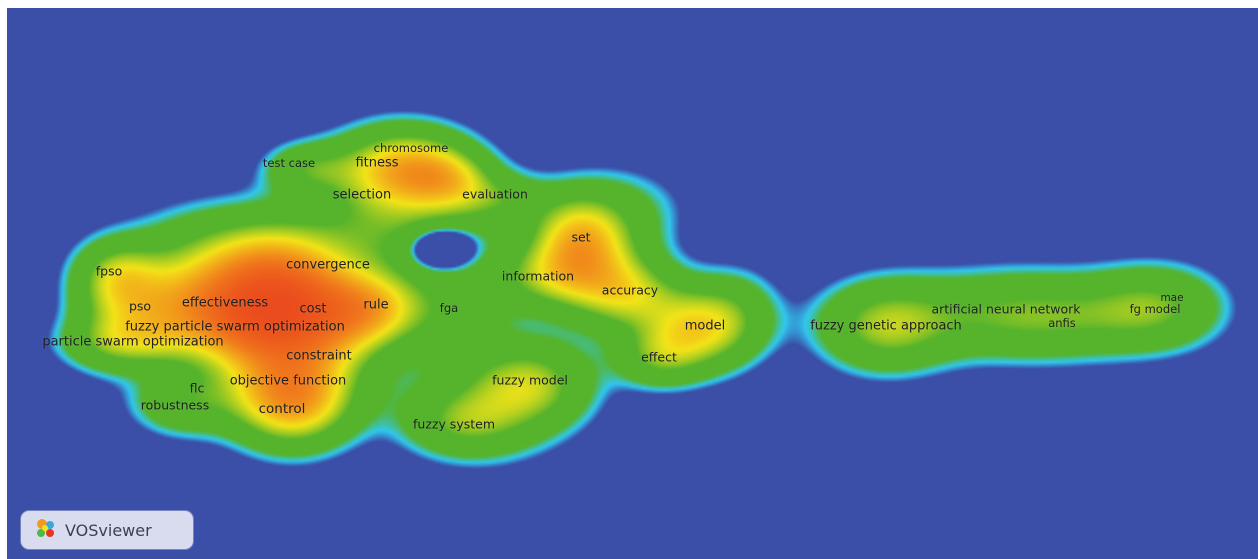 Image resolution: width=1258 pixels, height=559 pixels. I want to click on term-accuracy: accuracy, so click(630, 290).